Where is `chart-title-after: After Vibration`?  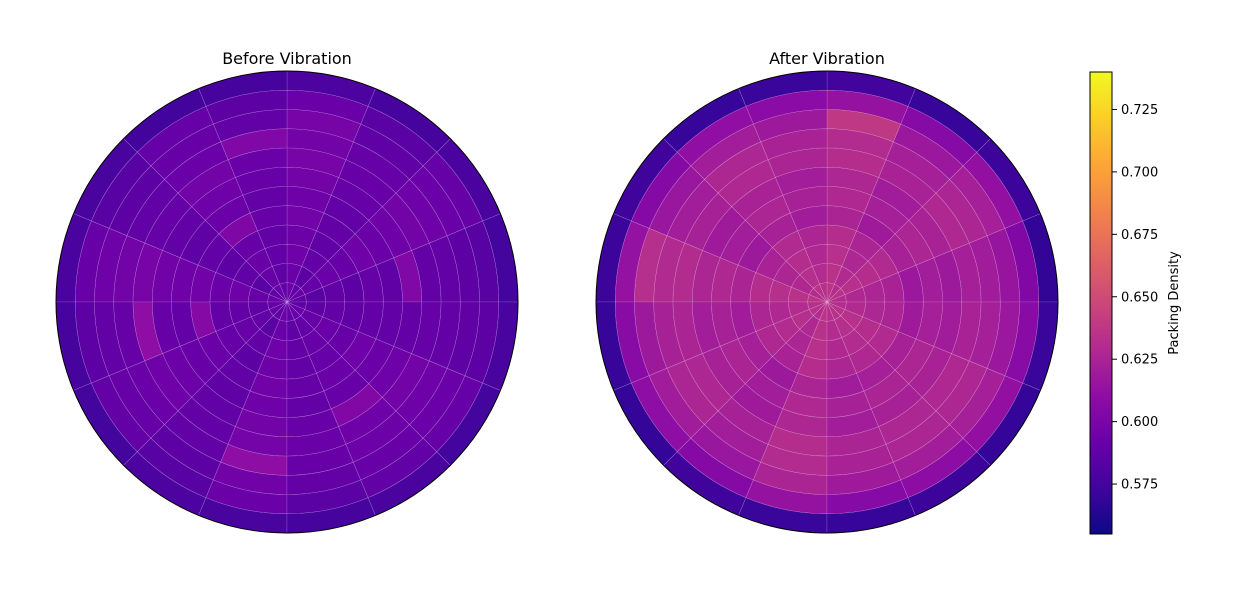 chart-title-after: After Vibration is located at coordinates (827, 58).